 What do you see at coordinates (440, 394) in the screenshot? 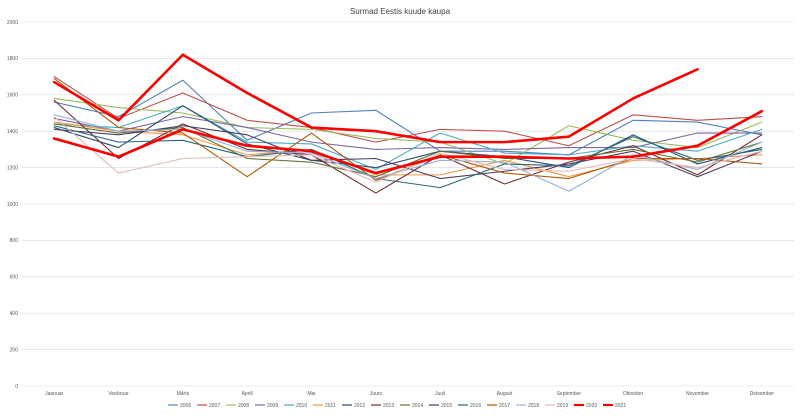
I see `x-tick-label: Juuli` at bounding box center [440, 394].